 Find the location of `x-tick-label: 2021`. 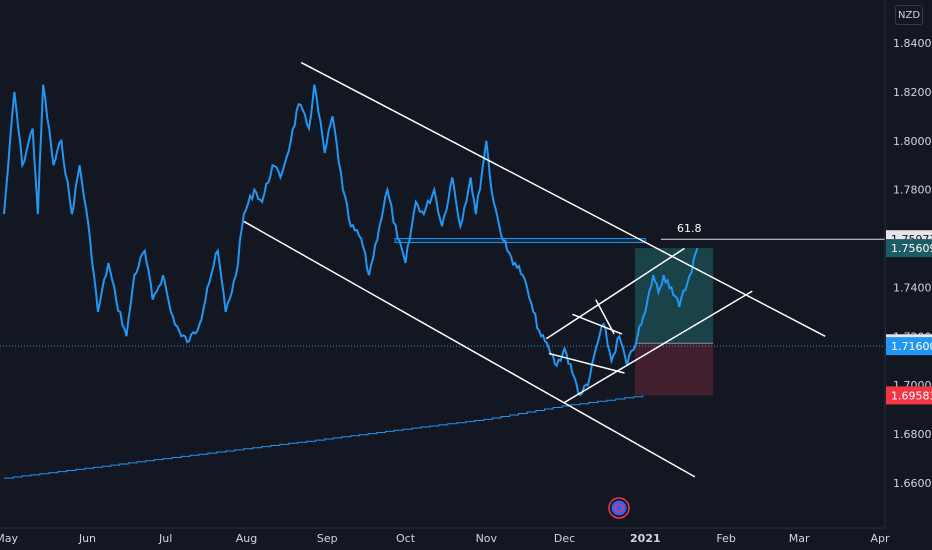

x-tick-label: 2021 is located at coordinates (645, 538).